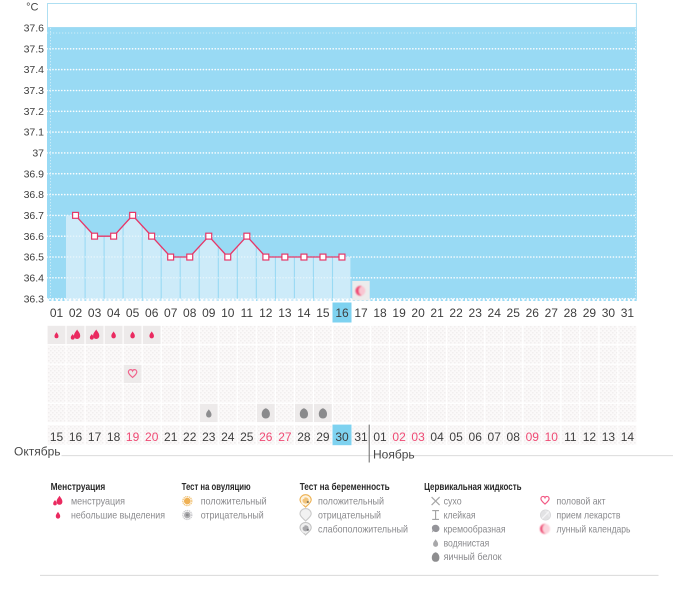  Describe the element at coordinates (453, 502) in the screenshot. I see `svg-text: сухо` at that location.